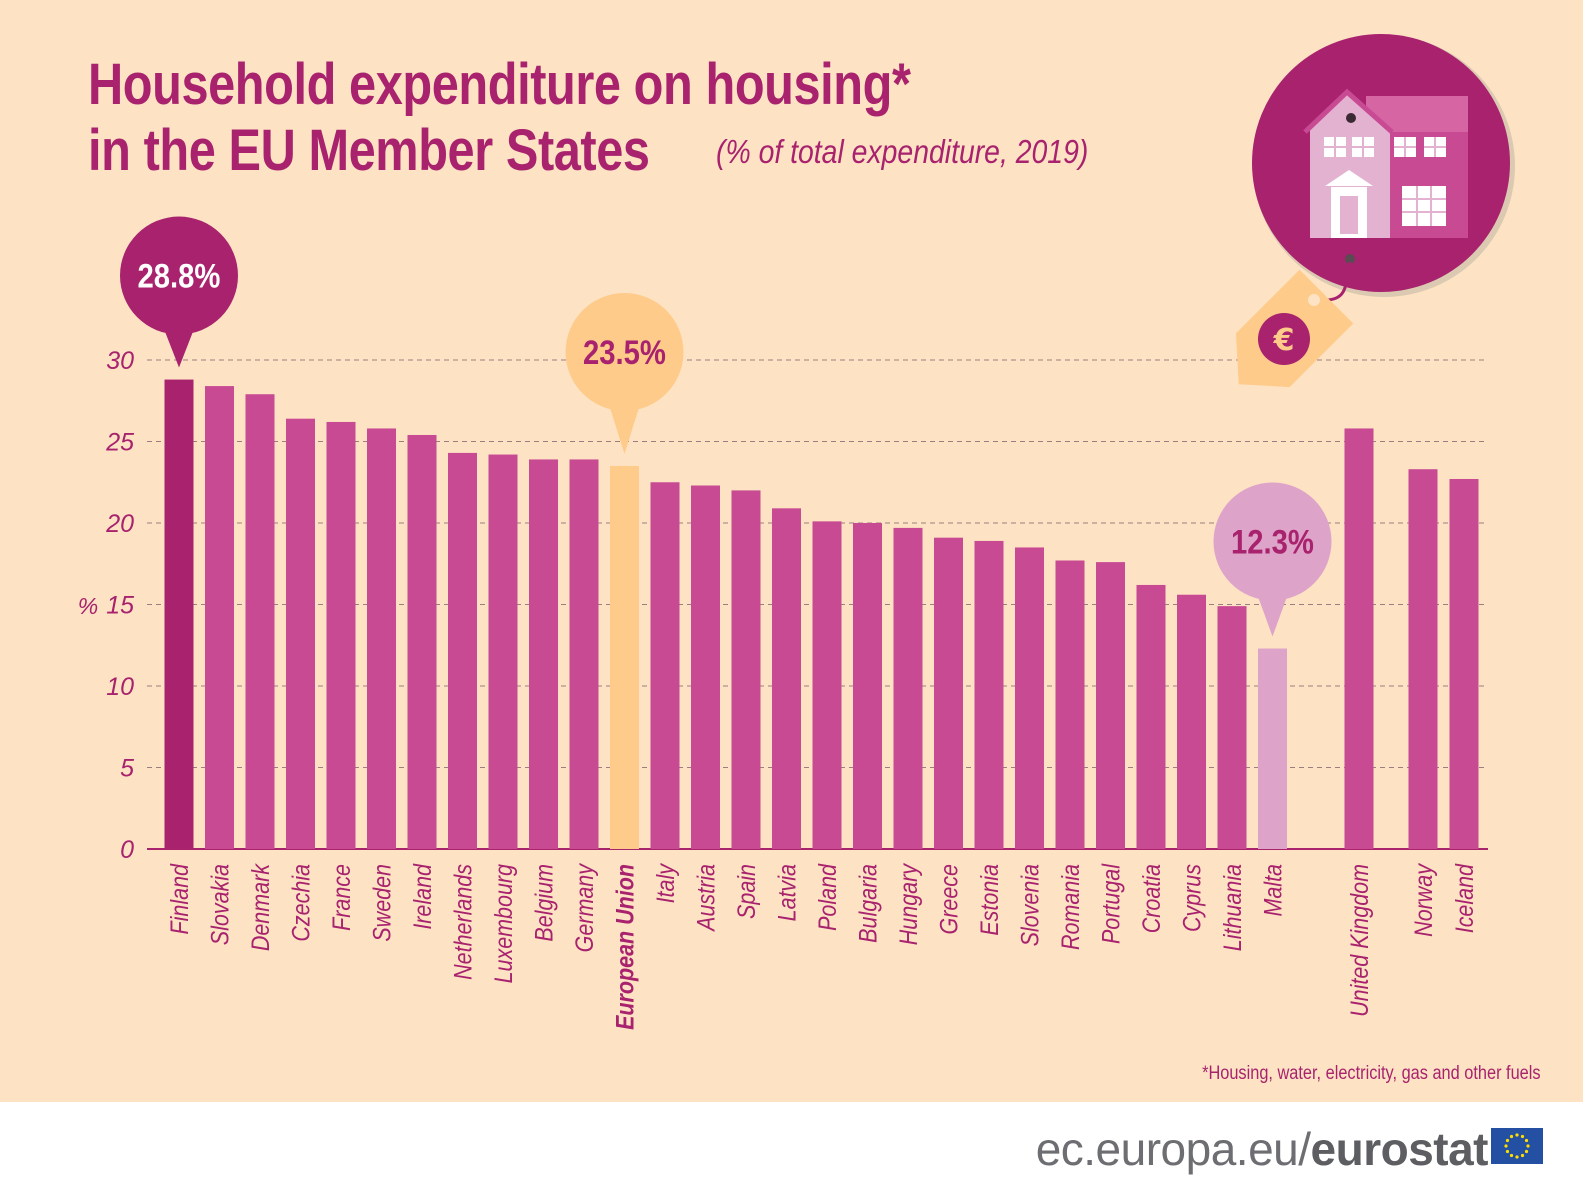  What do you see at coordinates (948, 693) in the screenshot?
I see `bar-greece` at bounding box center [948, 693].